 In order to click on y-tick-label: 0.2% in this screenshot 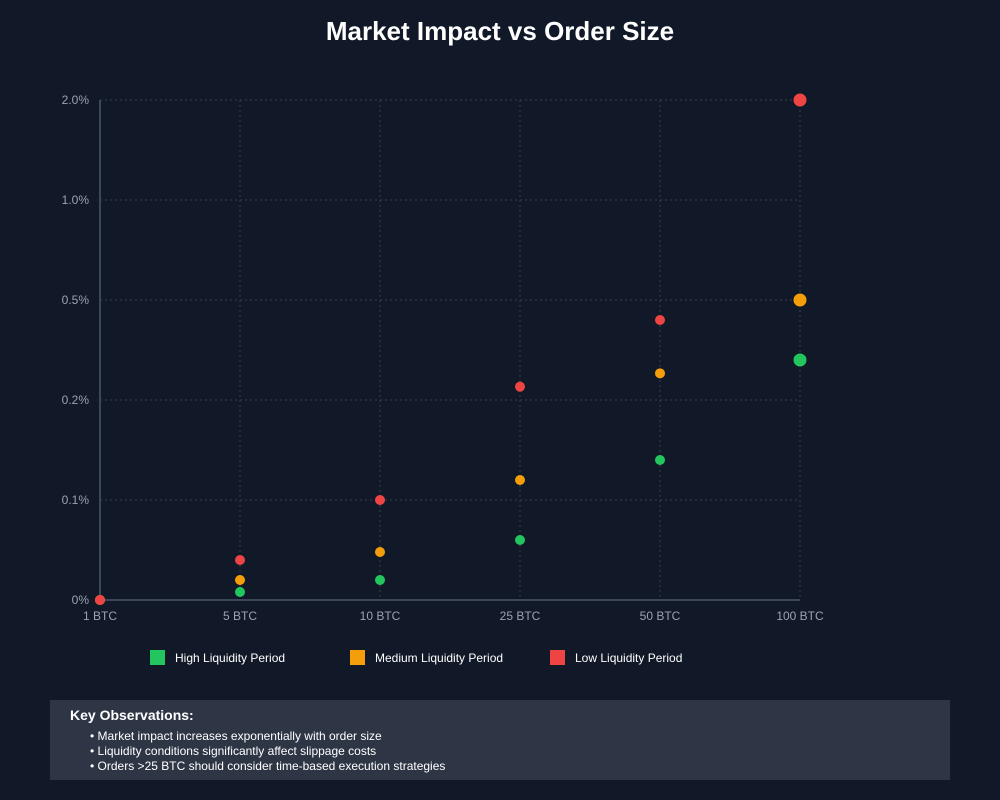, I will do `click(76, 400)`.